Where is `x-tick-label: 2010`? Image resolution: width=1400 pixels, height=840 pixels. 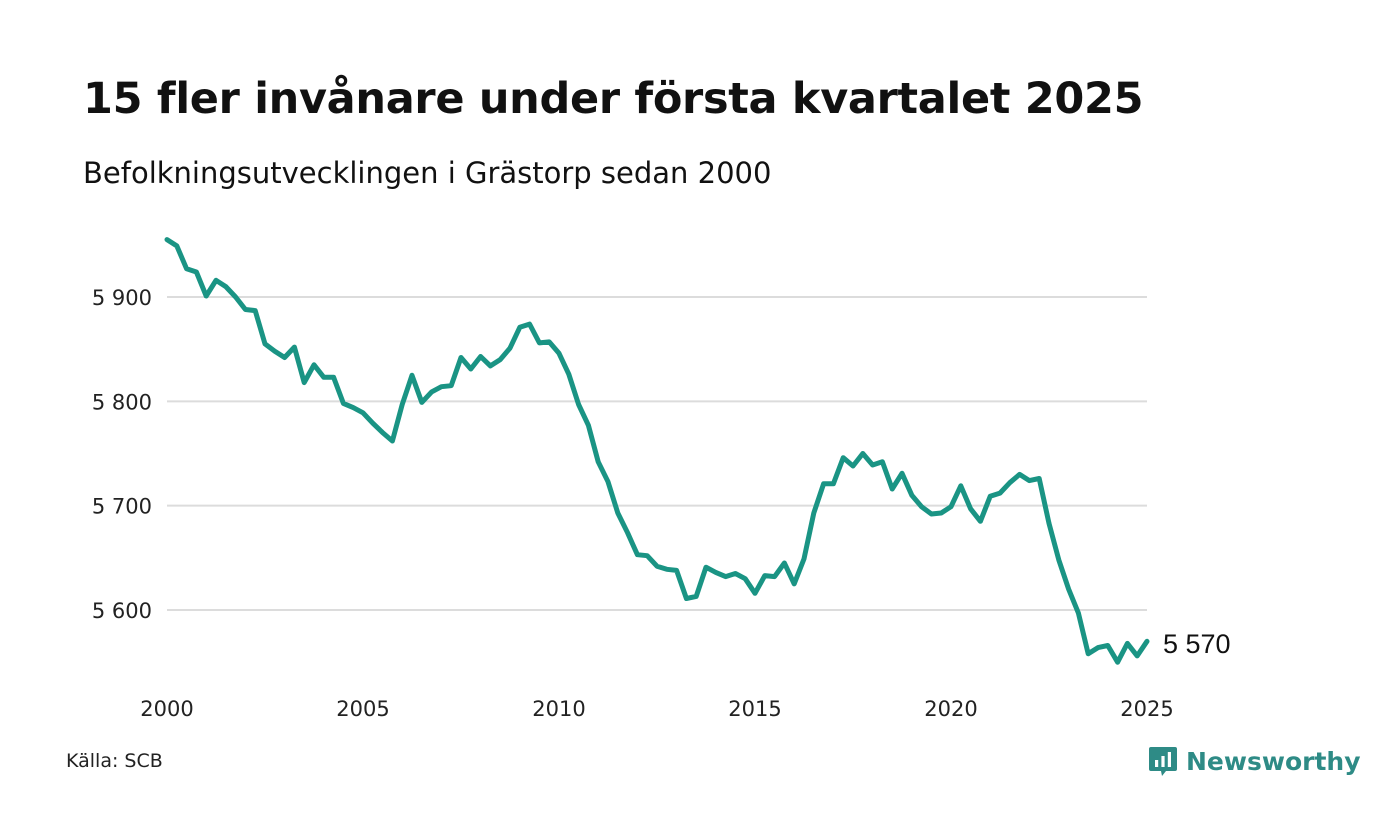
x-tick-label: 2010 is located at coordinates (558, 709).